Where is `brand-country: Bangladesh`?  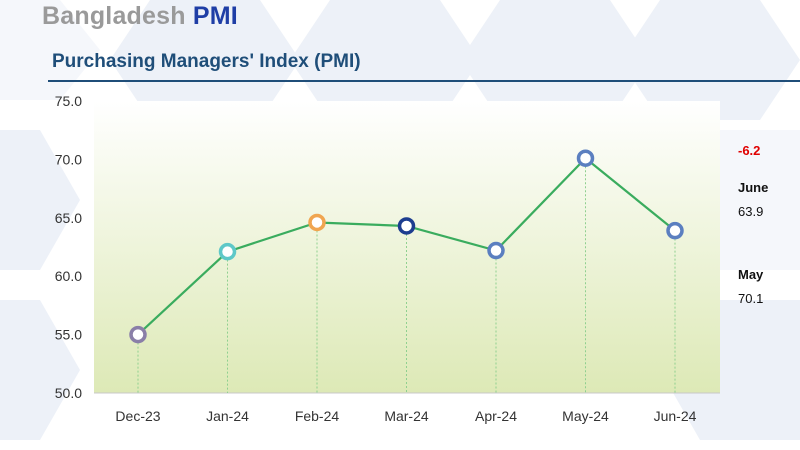 brand-country: Bangladesh is located at coordinates (114, 16).